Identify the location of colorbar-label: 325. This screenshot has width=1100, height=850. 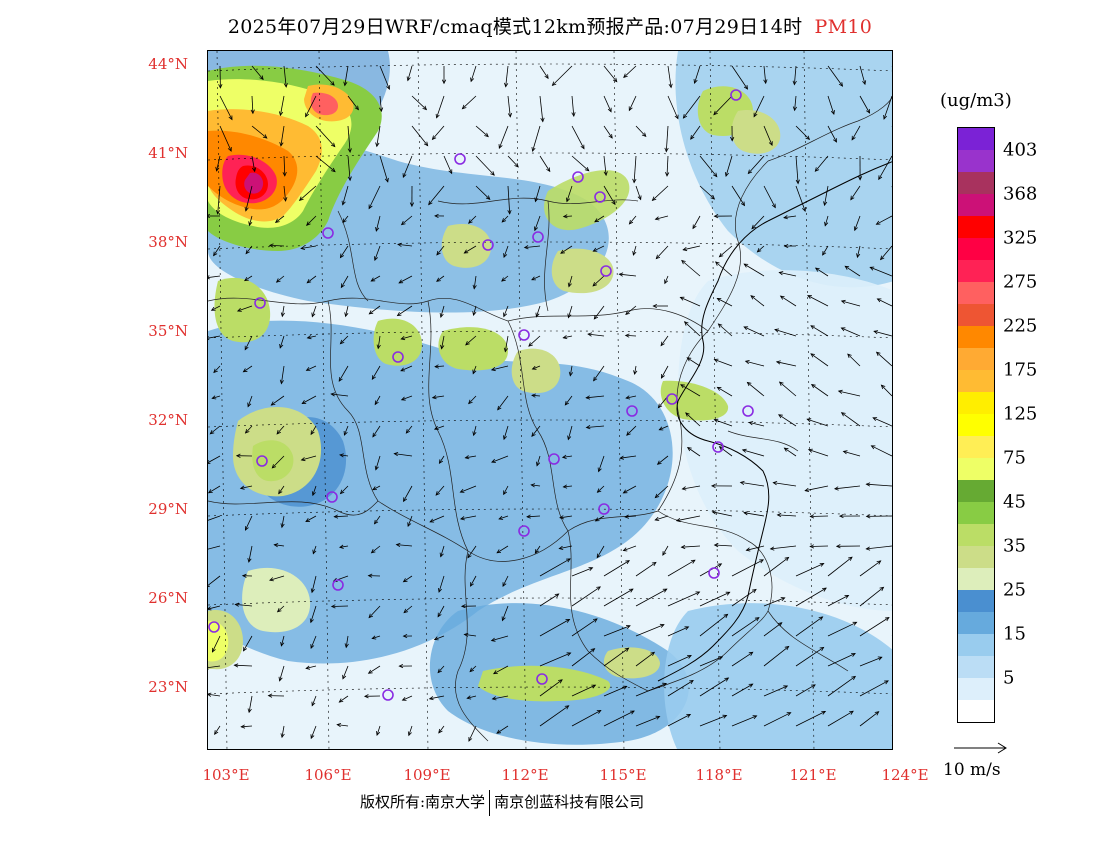
(1020, 238).